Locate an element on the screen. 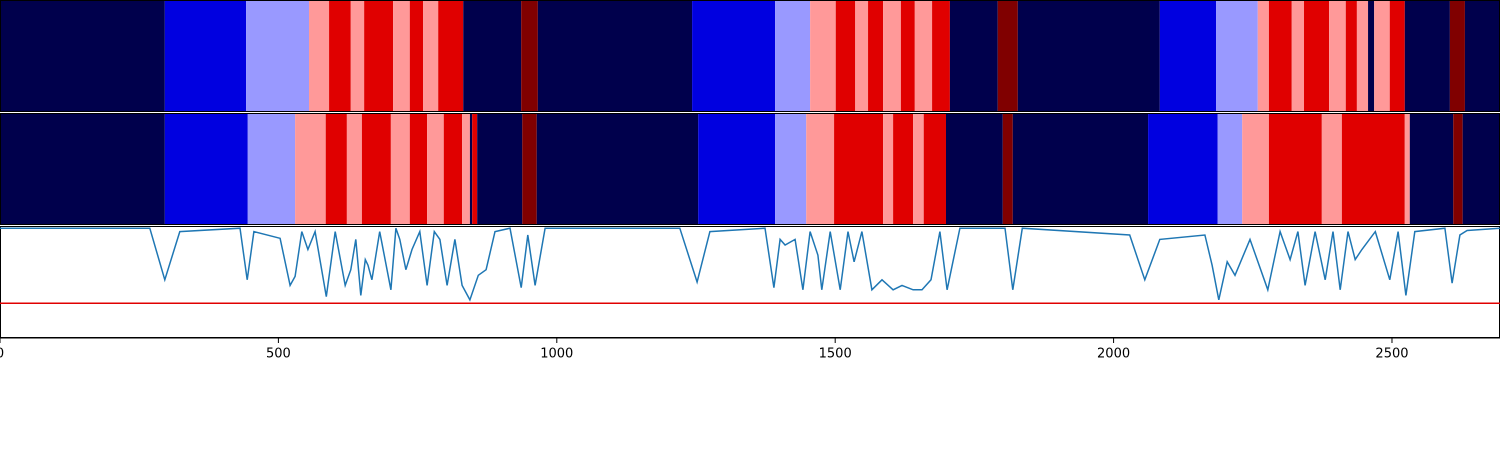  x-tick-label: 500 is located at coordinates (278, 354).